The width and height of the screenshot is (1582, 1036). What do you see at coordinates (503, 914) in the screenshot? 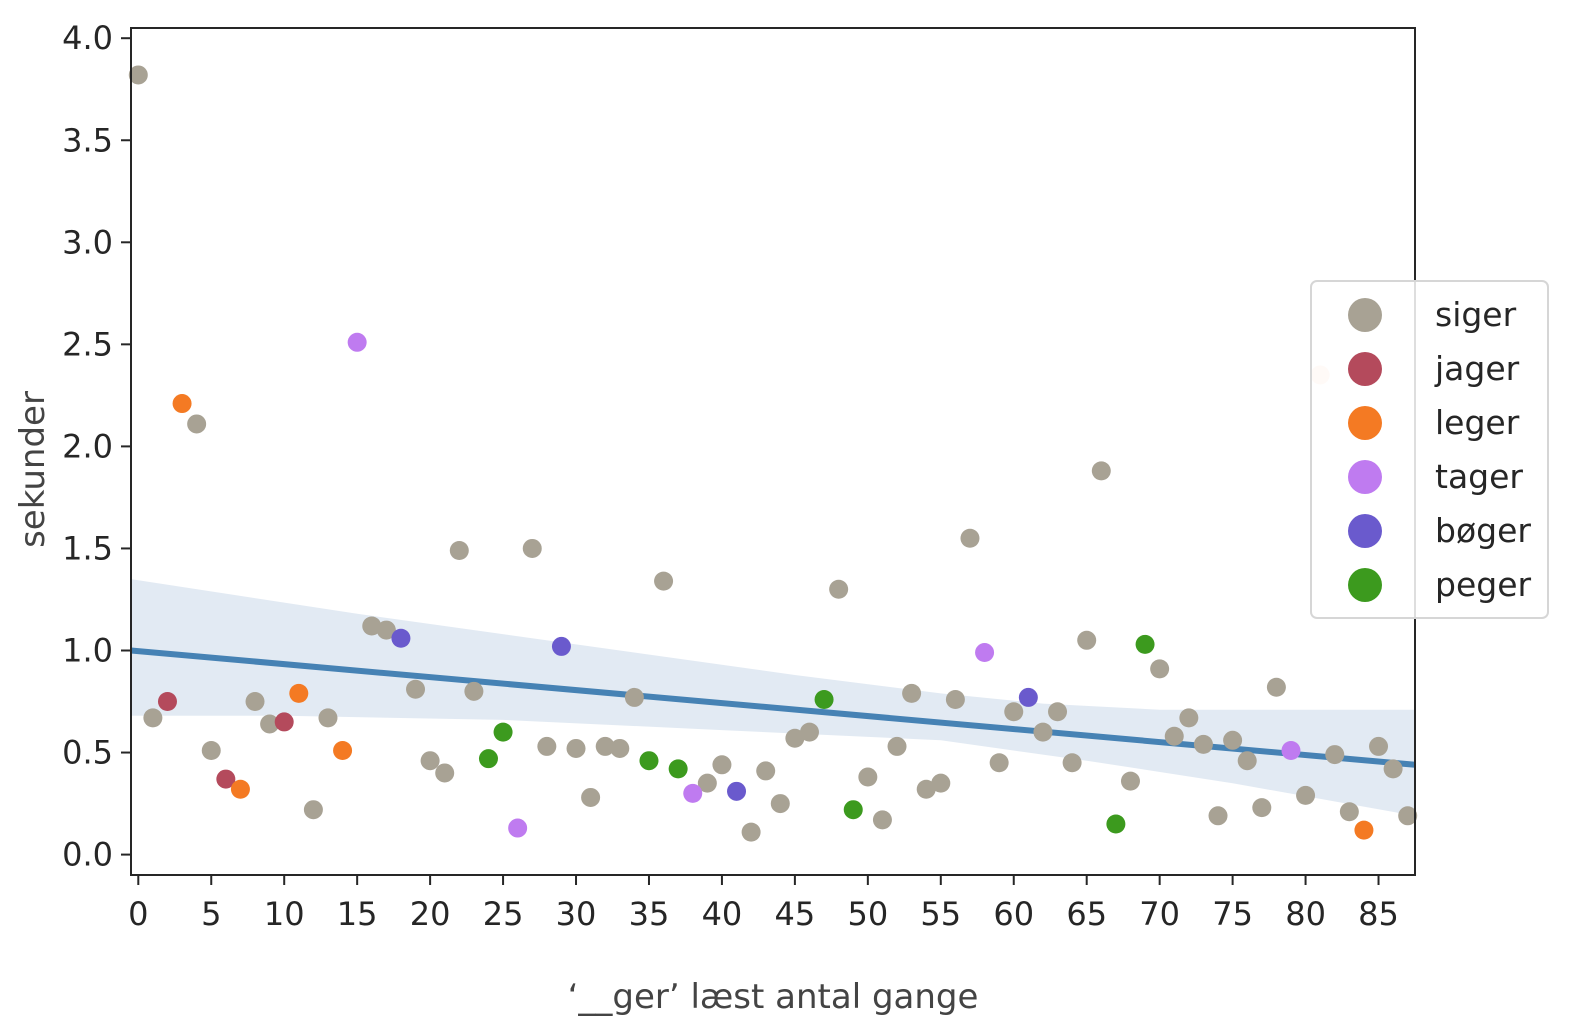
I see `x-tick-label: 25` at bounding box center [503, 914].